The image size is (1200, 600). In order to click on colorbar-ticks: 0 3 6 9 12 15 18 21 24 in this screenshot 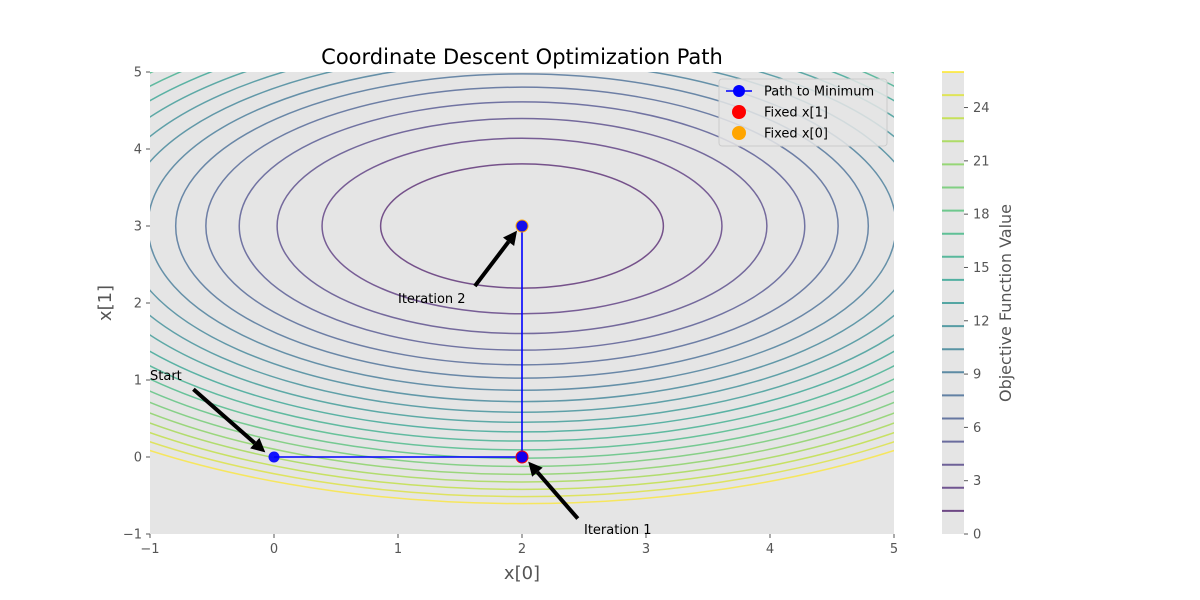, I will do `click(977, 322)`.